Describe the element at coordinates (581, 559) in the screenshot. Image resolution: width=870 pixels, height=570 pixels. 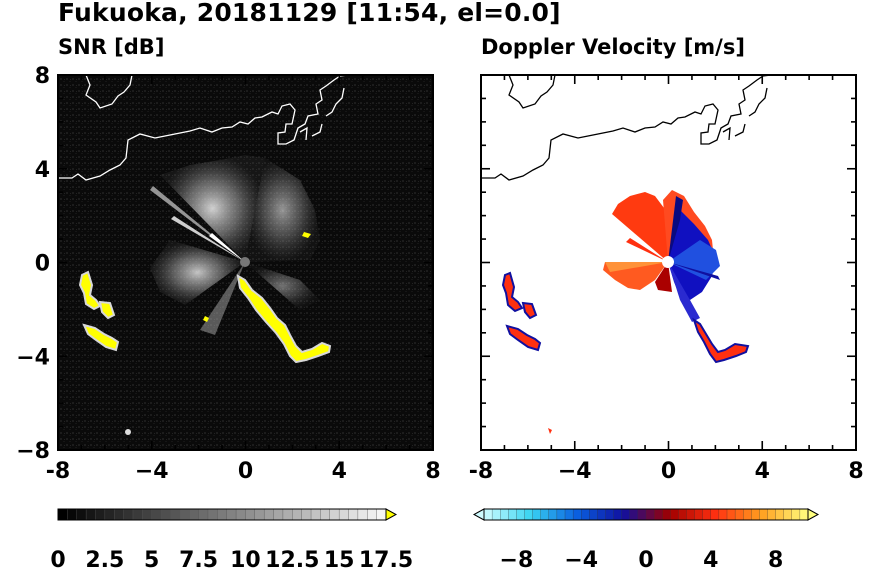
I see `doppler-colorbar-label: −4` at that location.